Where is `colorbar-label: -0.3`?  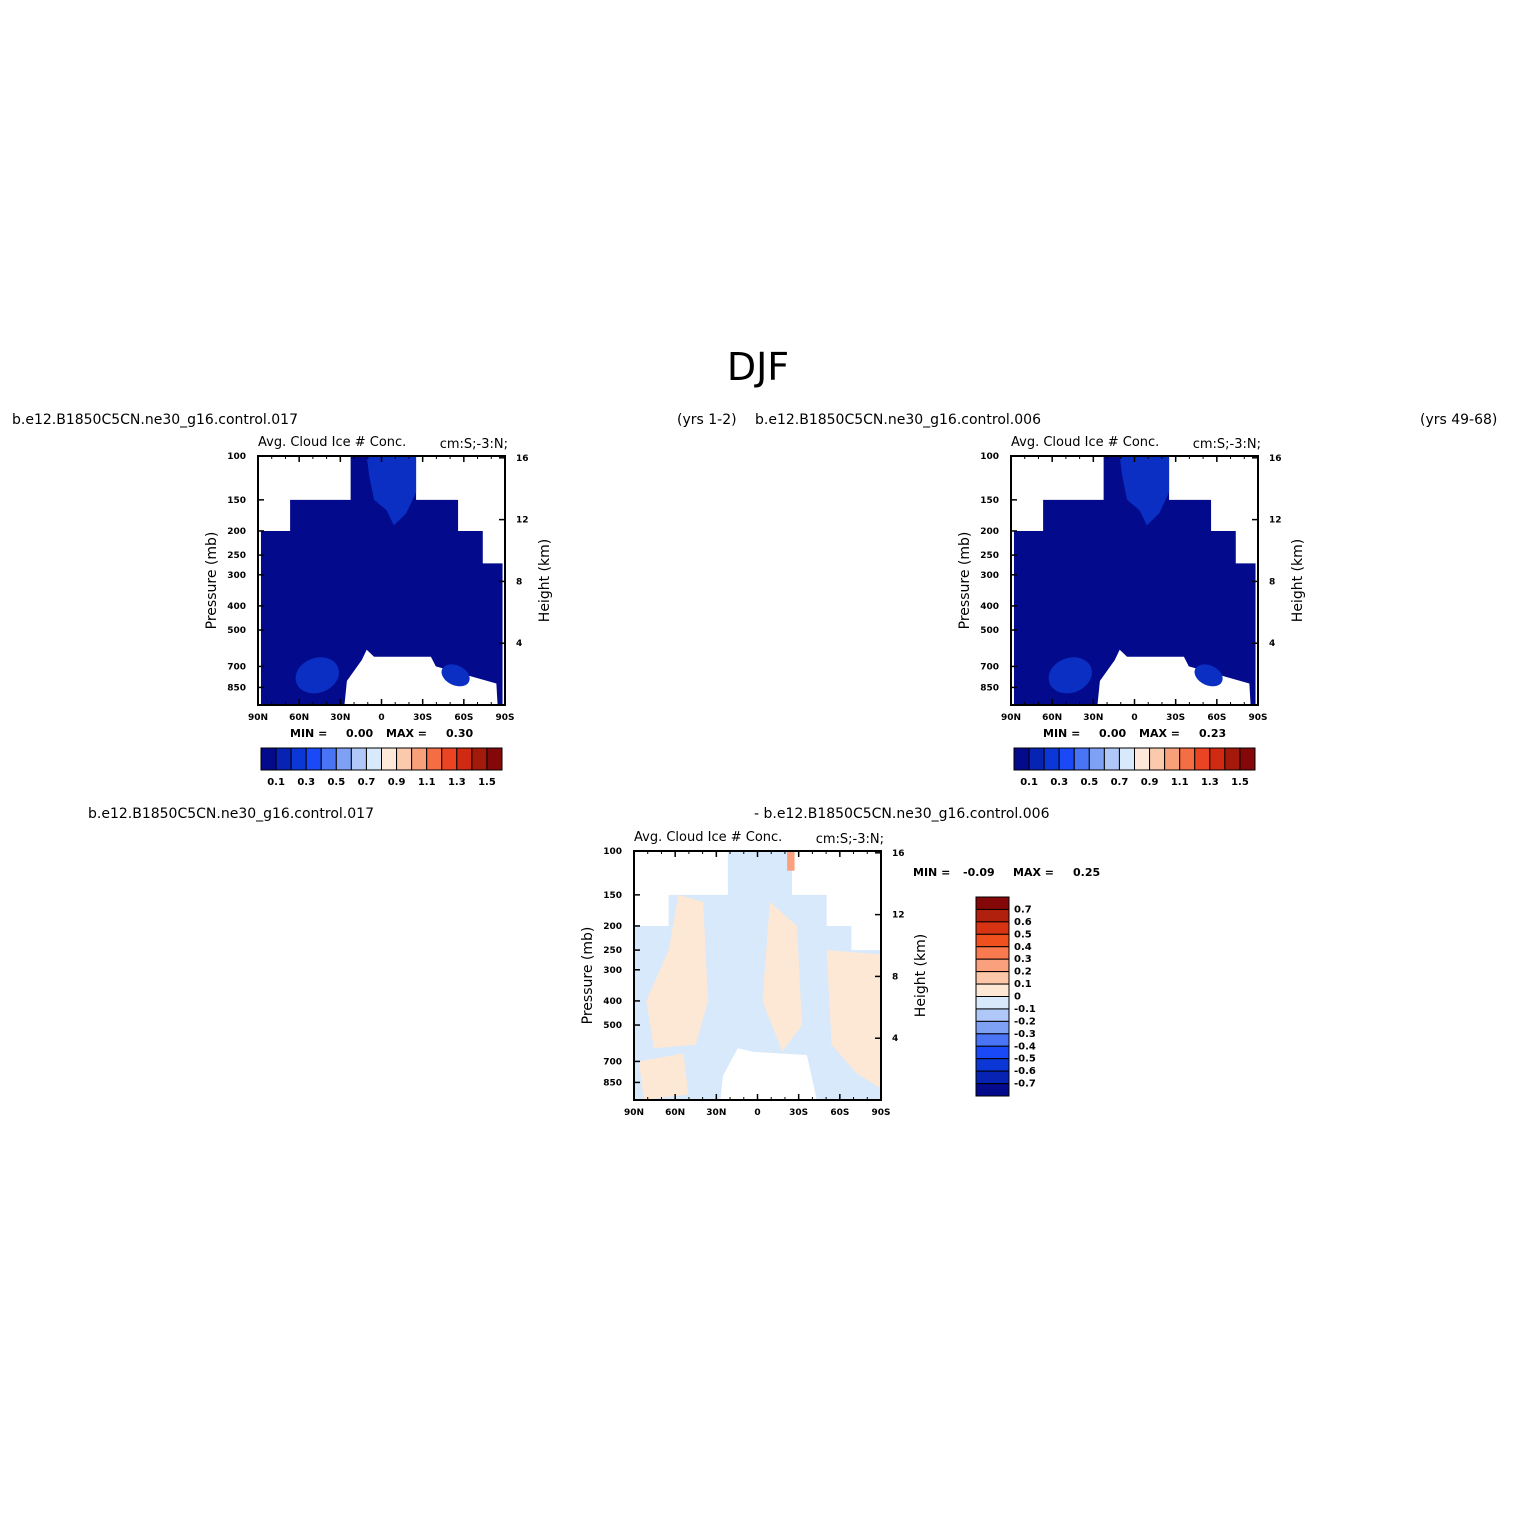
colorbar-label: -0.3 is located at coordinates (1025, 1034).